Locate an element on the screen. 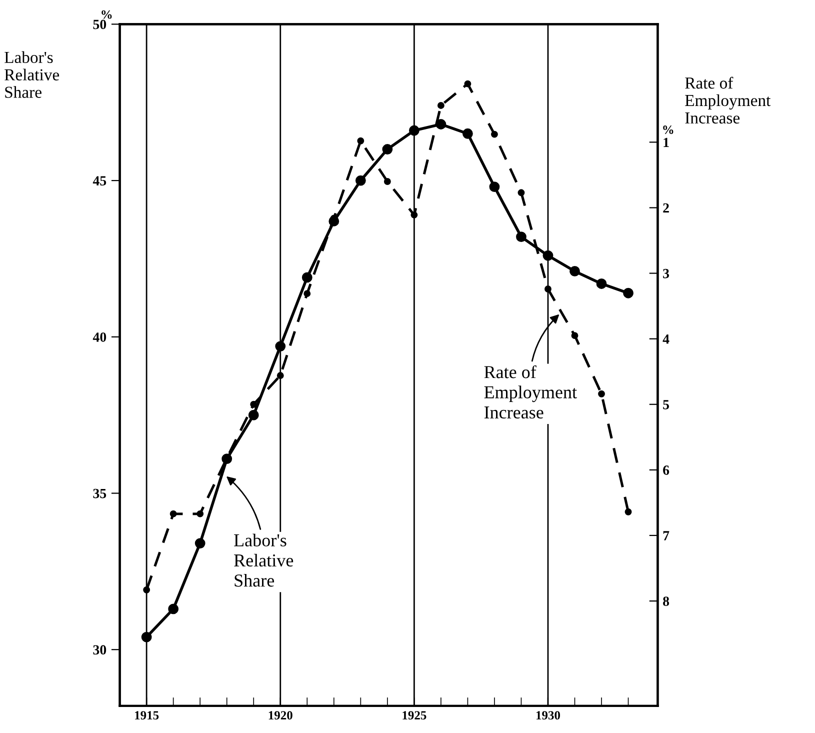  y-tick-label: 40 is located at coordinates (99, 337).